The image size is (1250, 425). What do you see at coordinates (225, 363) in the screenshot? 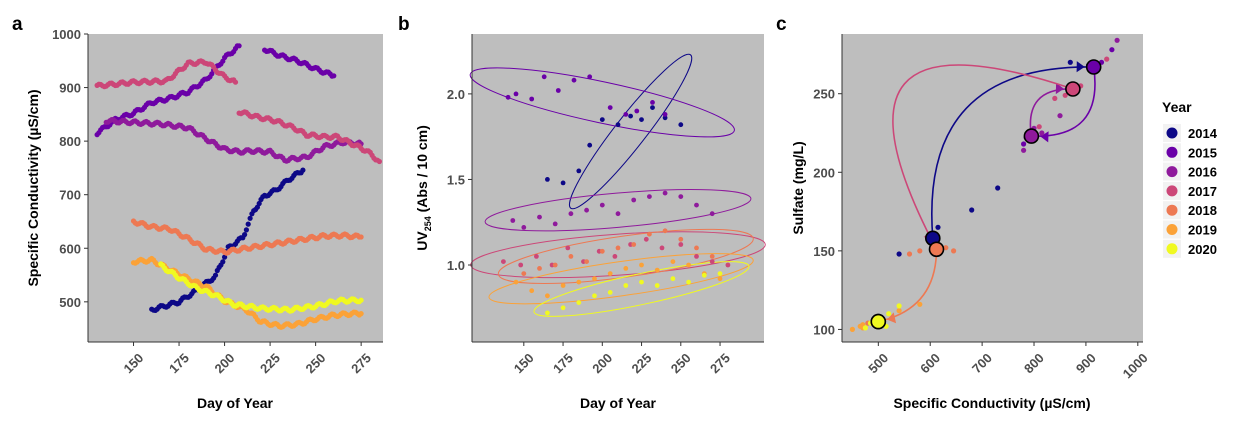
I see `x-tick-label: 200` at bounding box center [225, 363].